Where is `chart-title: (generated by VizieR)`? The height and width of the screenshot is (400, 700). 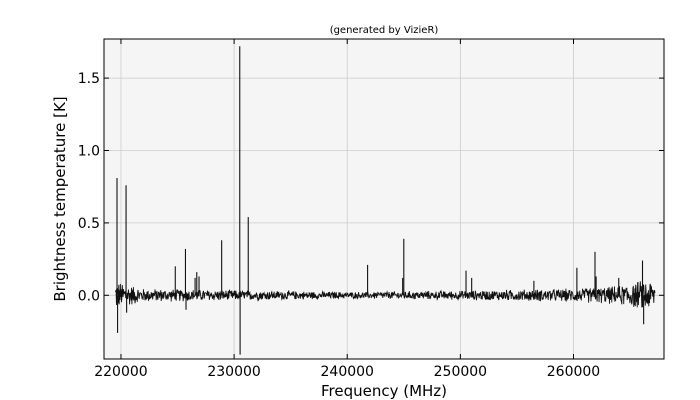
chart-title: (generated by VizieR) is located at coordinates (384, 30).